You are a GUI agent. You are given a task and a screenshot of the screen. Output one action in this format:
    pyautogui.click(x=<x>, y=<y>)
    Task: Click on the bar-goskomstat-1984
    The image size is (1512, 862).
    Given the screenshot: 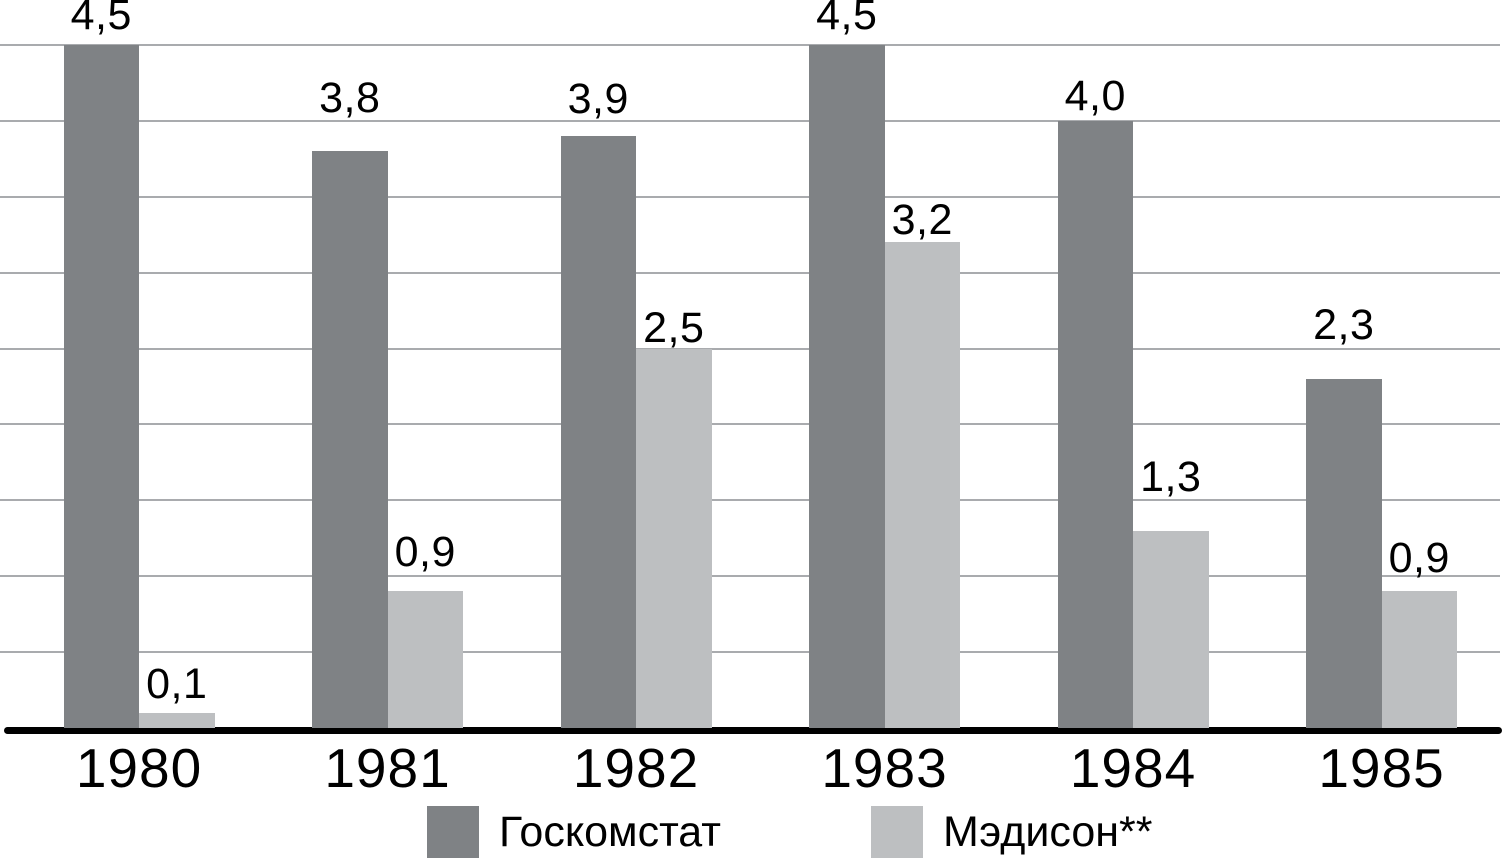 What is the action you would take?
    pyautogui.click(x=1095, y=424)
    